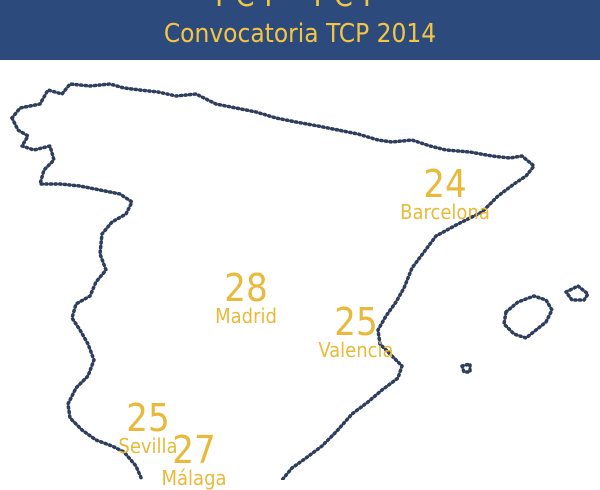 The width and height of the screenshot is (600, 490). Describe the element at coordinates (445, 184) in the screenshot. I see `city-count: 24` at that location.